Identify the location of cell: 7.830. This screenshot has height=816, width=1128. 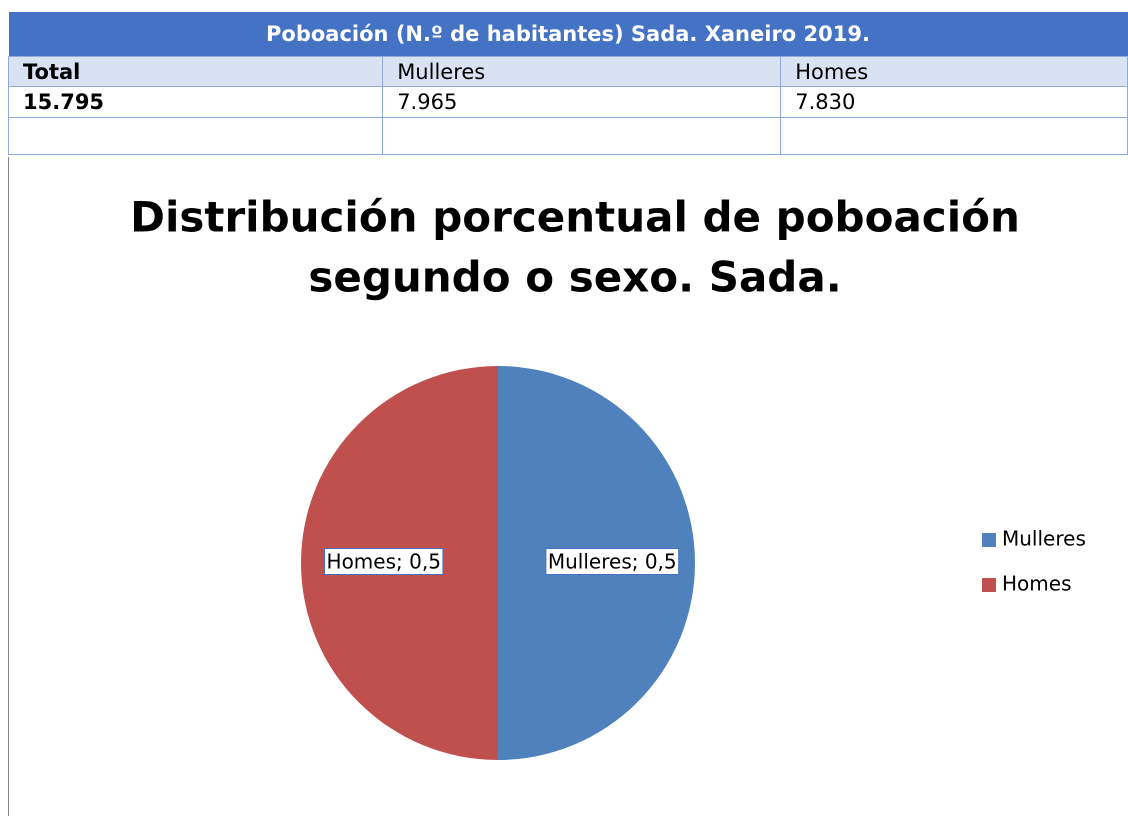
(954, 102).